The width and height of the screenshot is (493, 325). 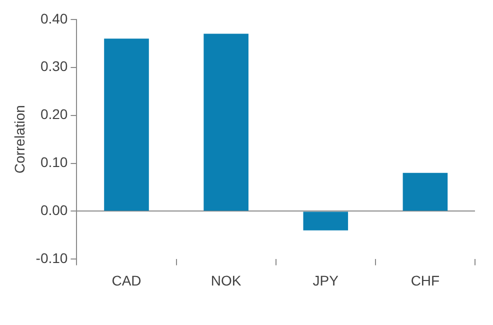 What do you see at coordinates (54, 210) in the screenshot?
I see `y-tick-label: 0.00` at bounding box center [54, 210].